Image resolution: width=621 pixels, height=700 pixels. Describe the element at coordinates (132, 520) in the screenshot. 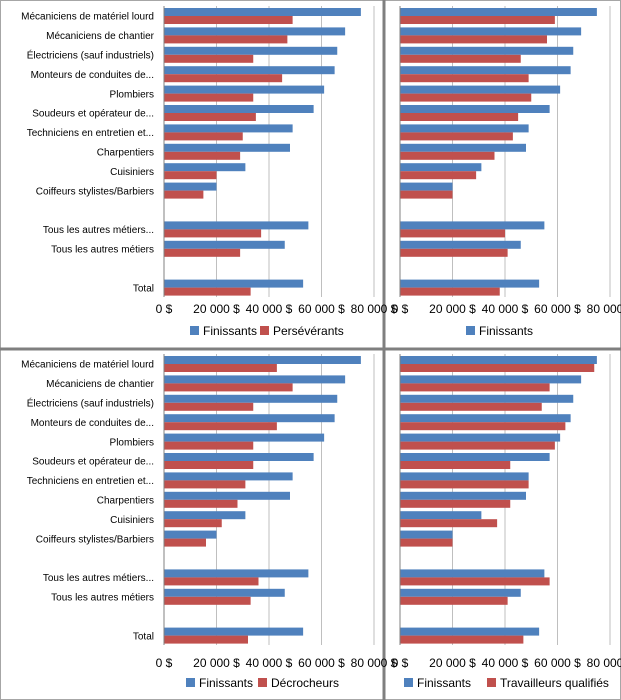

I see `category-label: Cuisiniers` at that location.